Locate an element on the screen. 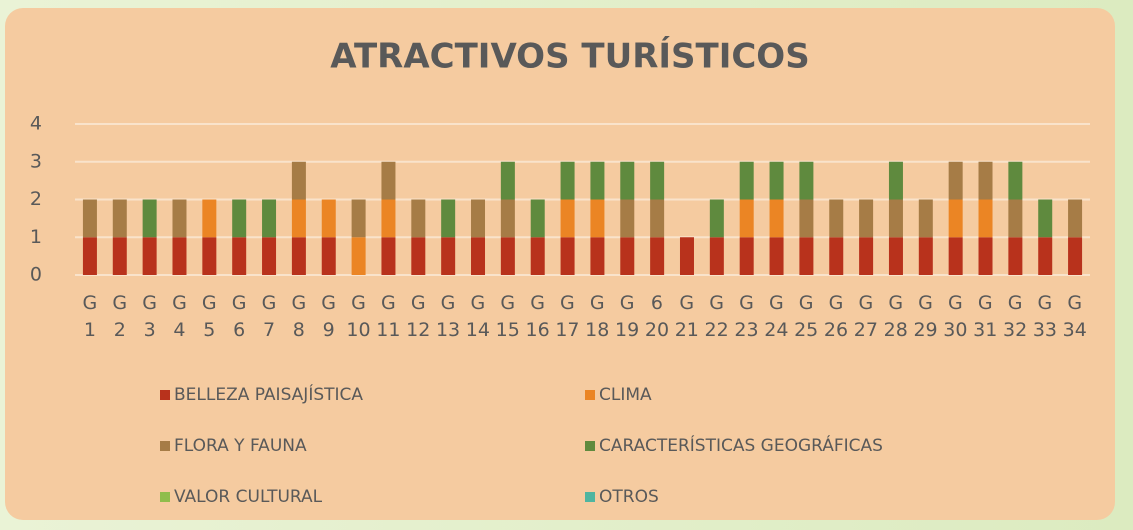 This screenshot has height=530, width=1133. x-tick-label: G 19 is located at coordinates (627, 316).